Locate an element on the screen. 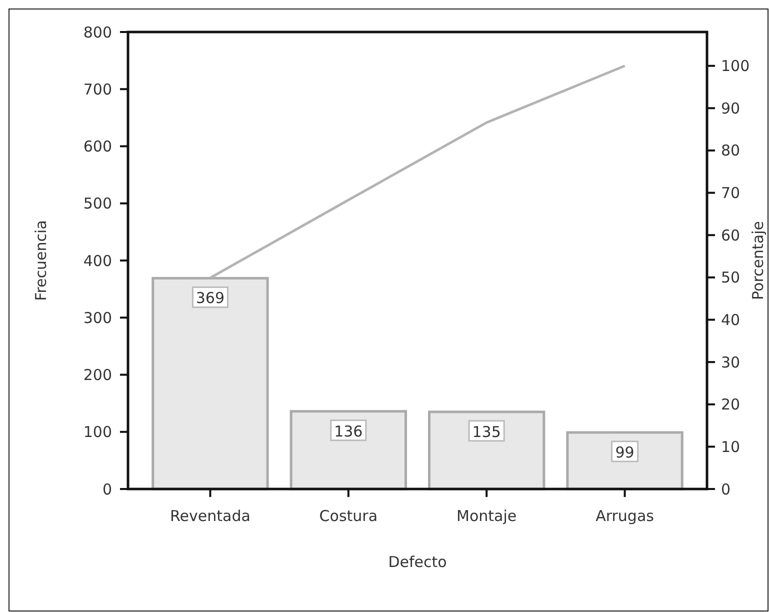 The height and width of the screenshot is (612, 769). y2-tick-label: 30 is located at coordinates (730, 362).